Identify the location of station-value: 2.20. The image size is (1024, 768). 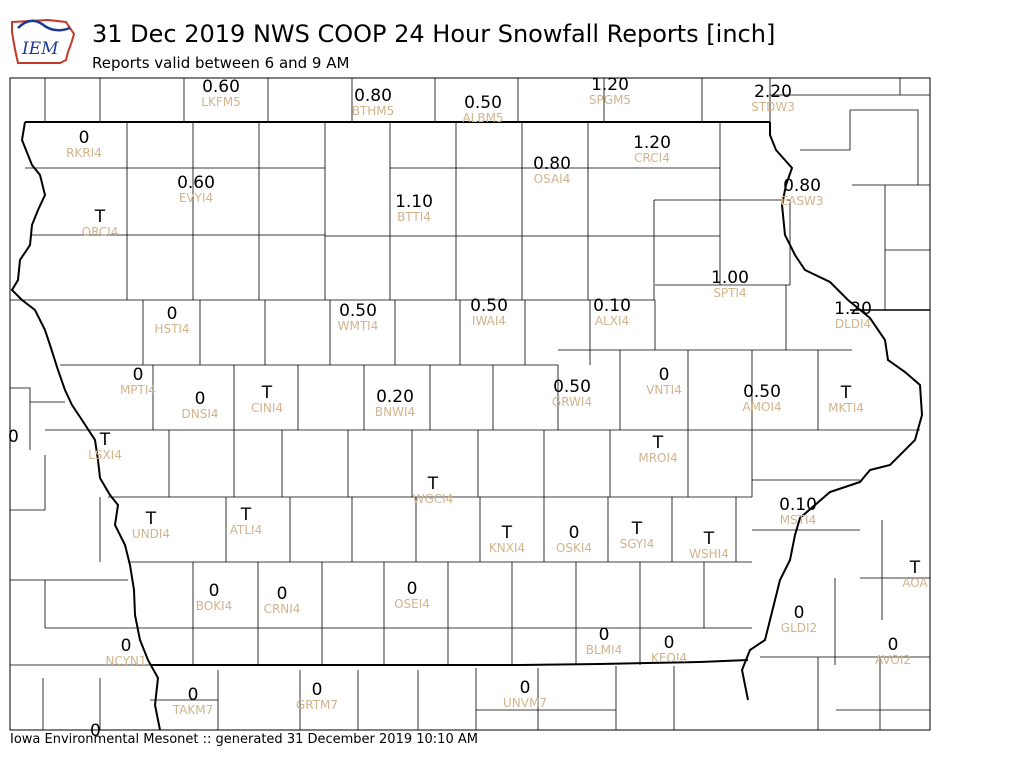
(773, 92).